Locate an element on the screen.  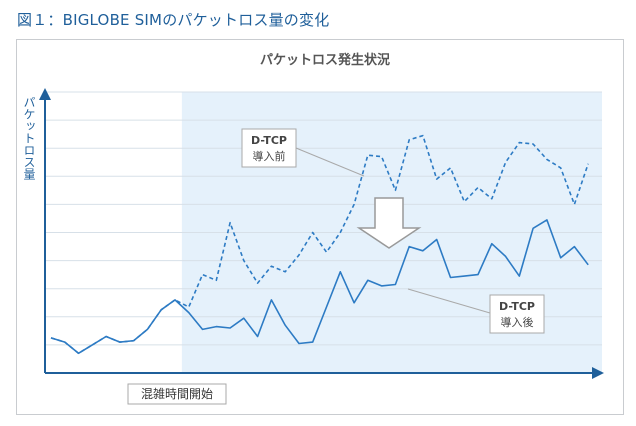
annotation-before: D-TCP 導入前 is located at coordinates (303, 152).